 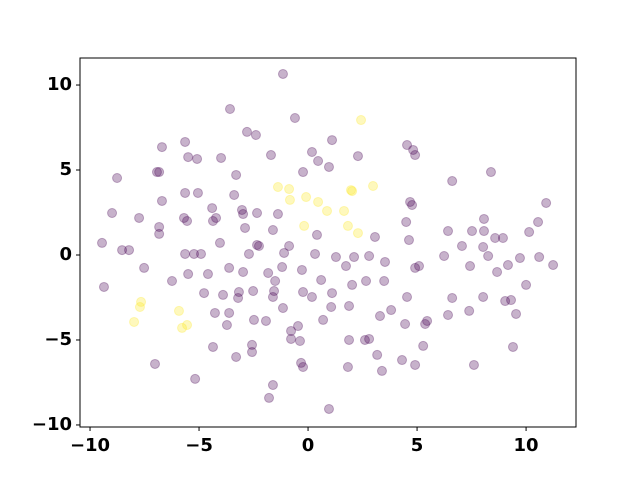 I want to click on y-tick-label: −5, so click(x=58, y=339).